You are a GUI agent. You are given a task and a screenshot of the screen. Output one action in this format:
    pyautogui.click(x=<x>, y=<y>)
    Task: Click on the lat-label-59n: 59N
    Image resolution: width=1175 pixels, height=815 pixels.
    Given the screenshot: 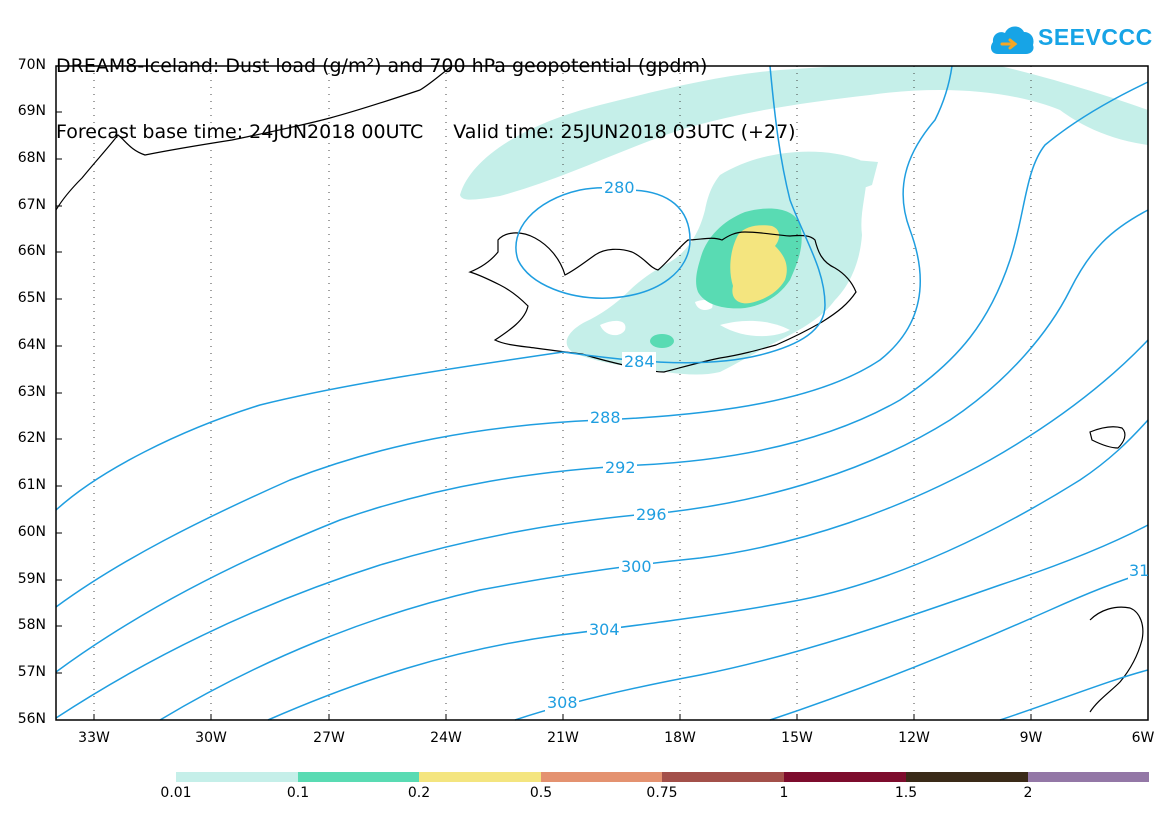 What is the action you would take?
    pyautogui.click(x=31, y=579)
    